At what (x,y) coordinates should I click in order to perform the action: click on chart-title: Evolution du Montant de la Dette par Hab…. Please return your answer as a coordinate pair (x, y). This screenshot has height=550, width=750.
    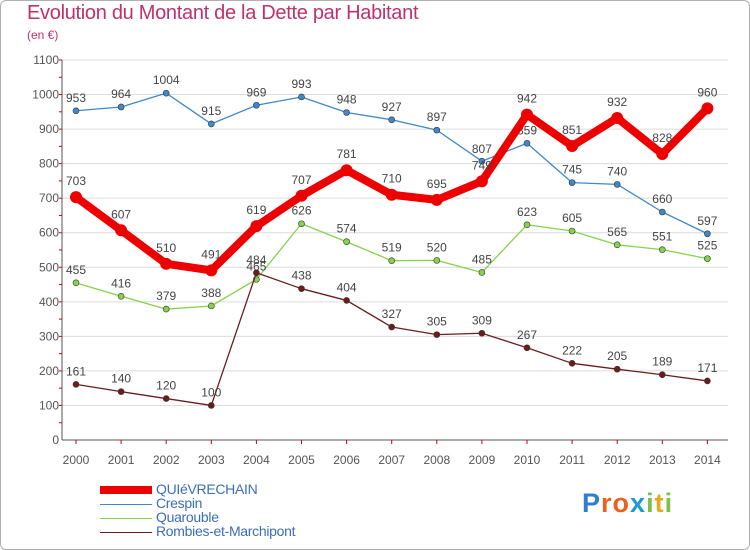
    Looking at the image, I should click on (223, 13).